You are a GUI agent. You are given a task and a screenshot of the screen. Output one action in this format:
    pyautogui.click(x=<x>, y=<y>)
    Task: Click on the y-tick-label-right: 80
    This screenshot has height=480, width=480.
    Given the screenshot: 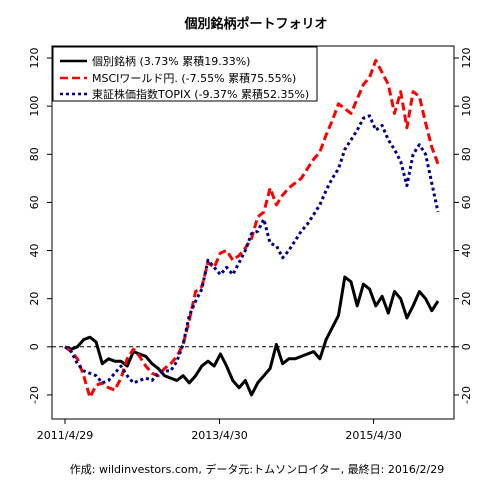 What is the action you would take?
    pyautogui.click(x=466, y=154)
    